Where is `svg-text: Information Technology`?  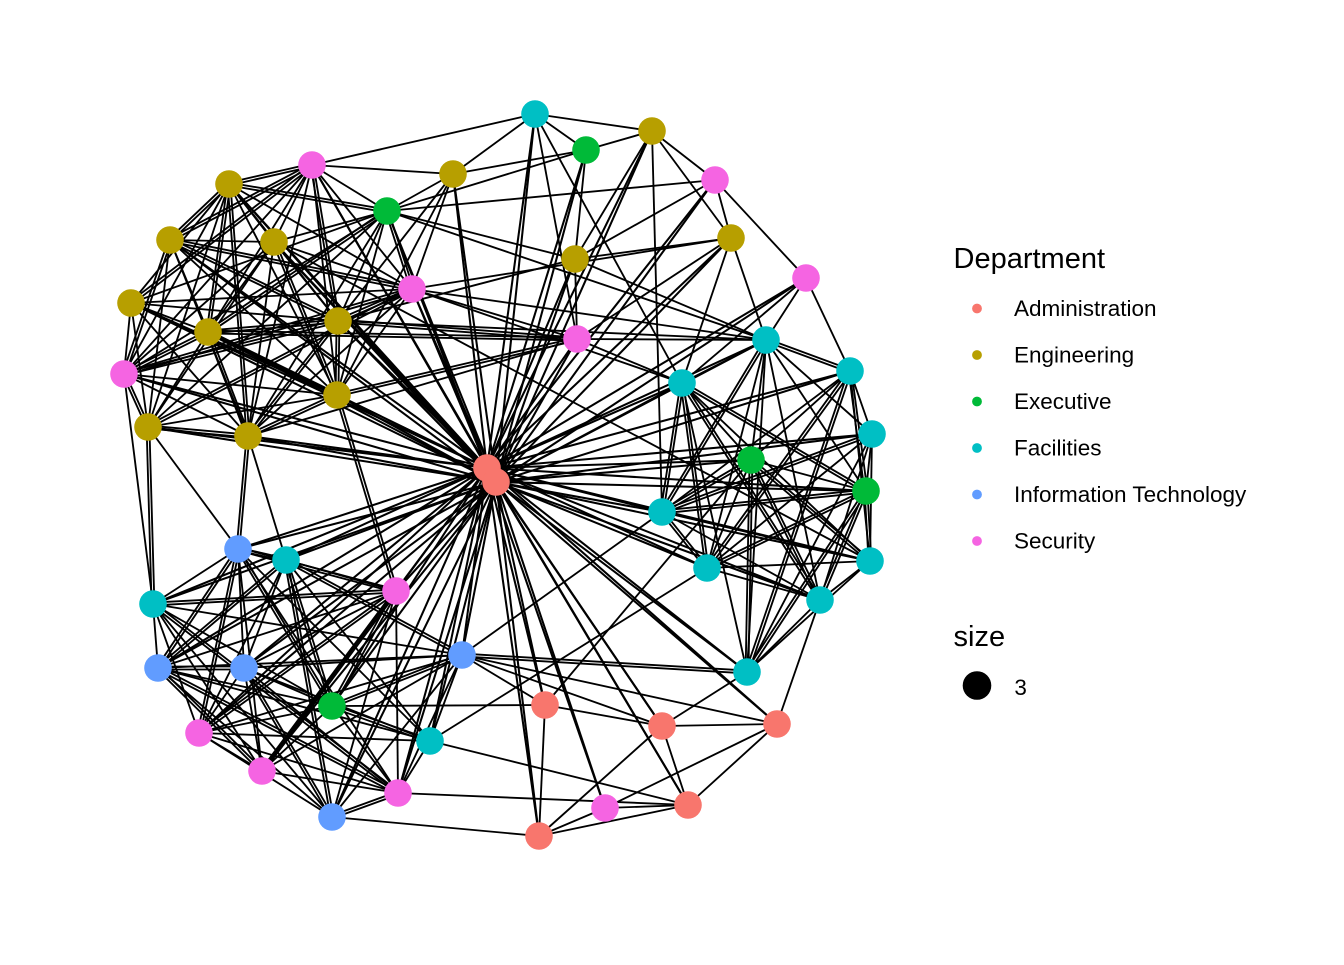
svg-text: Information Technology is located at coordinates (1130, 494).